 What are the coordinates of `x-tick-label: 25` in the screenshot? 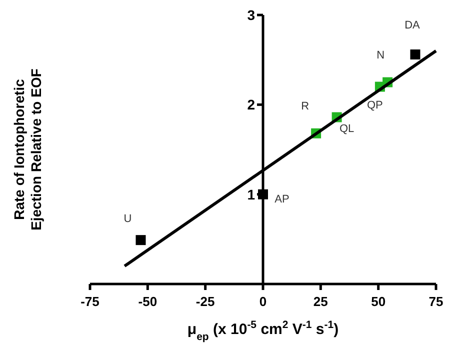 It's located at (320, 301).